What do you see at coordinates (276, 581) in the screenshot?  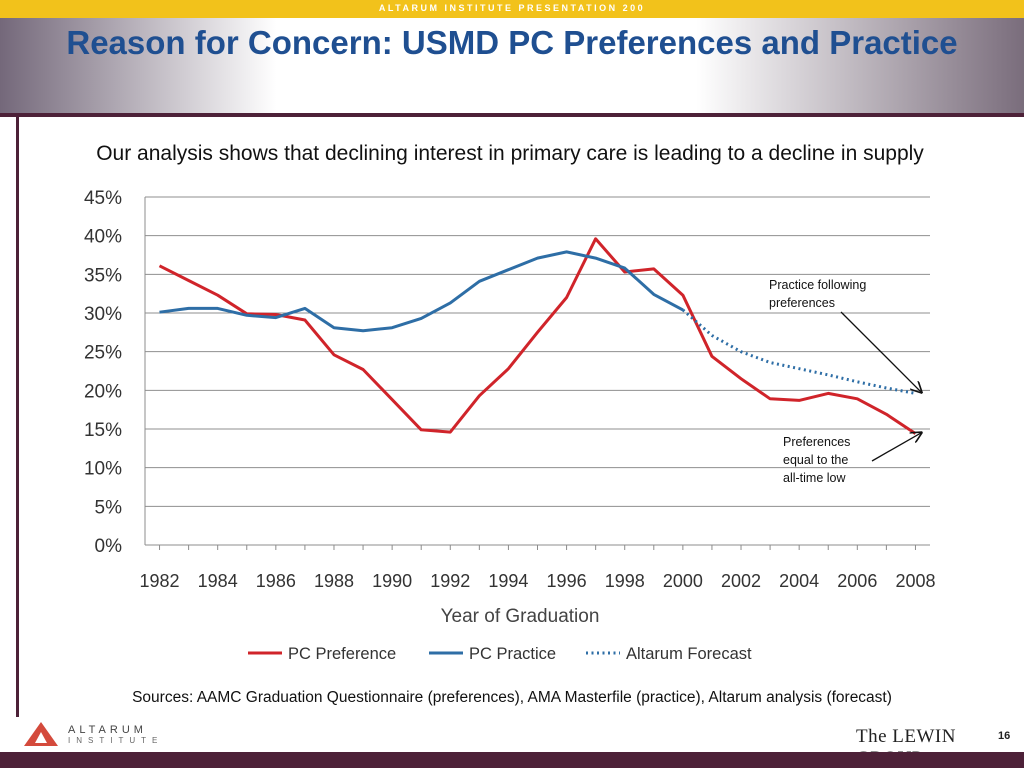 I see `x-tick-label: 1986` at bounding box center [276, 581].